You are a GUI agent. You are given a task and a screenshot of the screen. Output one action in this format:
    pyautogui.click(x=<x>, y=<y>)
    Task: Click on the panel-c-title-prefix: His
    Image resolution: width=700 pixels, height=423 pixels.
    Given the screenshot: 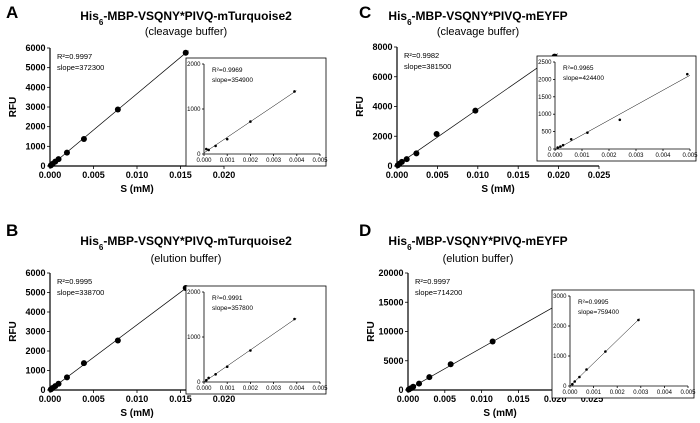 What is the action you would take?
    pyautogui.click(x=397, y=16)
    